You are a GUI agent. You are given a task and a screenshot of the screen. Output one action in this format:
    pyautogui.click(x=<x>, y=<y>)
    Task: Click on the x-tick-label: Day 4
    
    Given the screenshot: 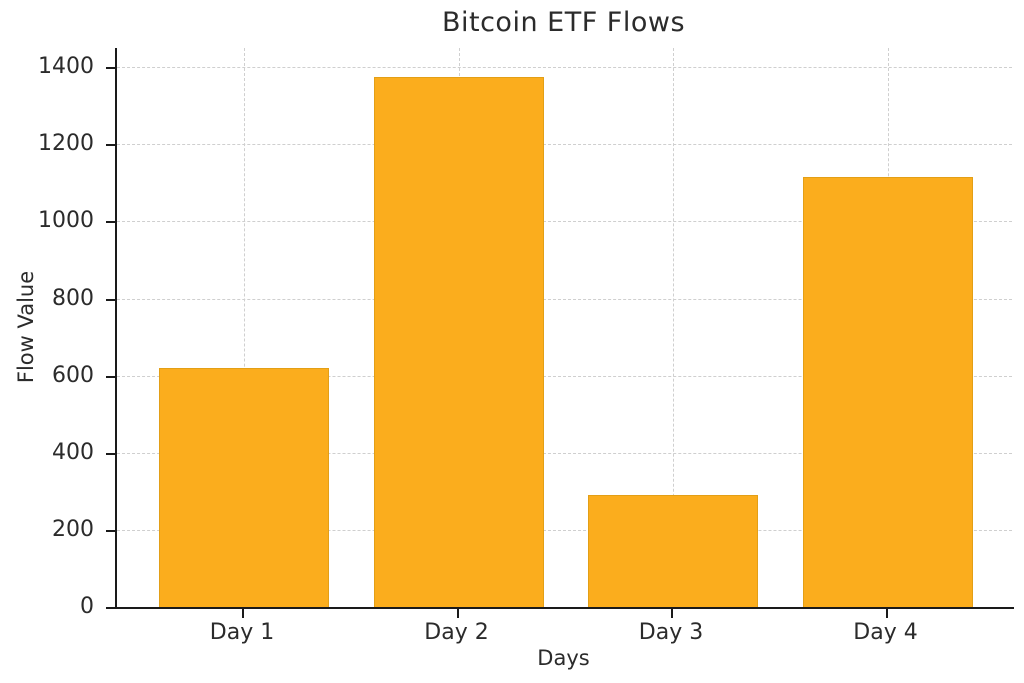 What is the action you would take?
    pyautogui.click(x=885, y=632)
    